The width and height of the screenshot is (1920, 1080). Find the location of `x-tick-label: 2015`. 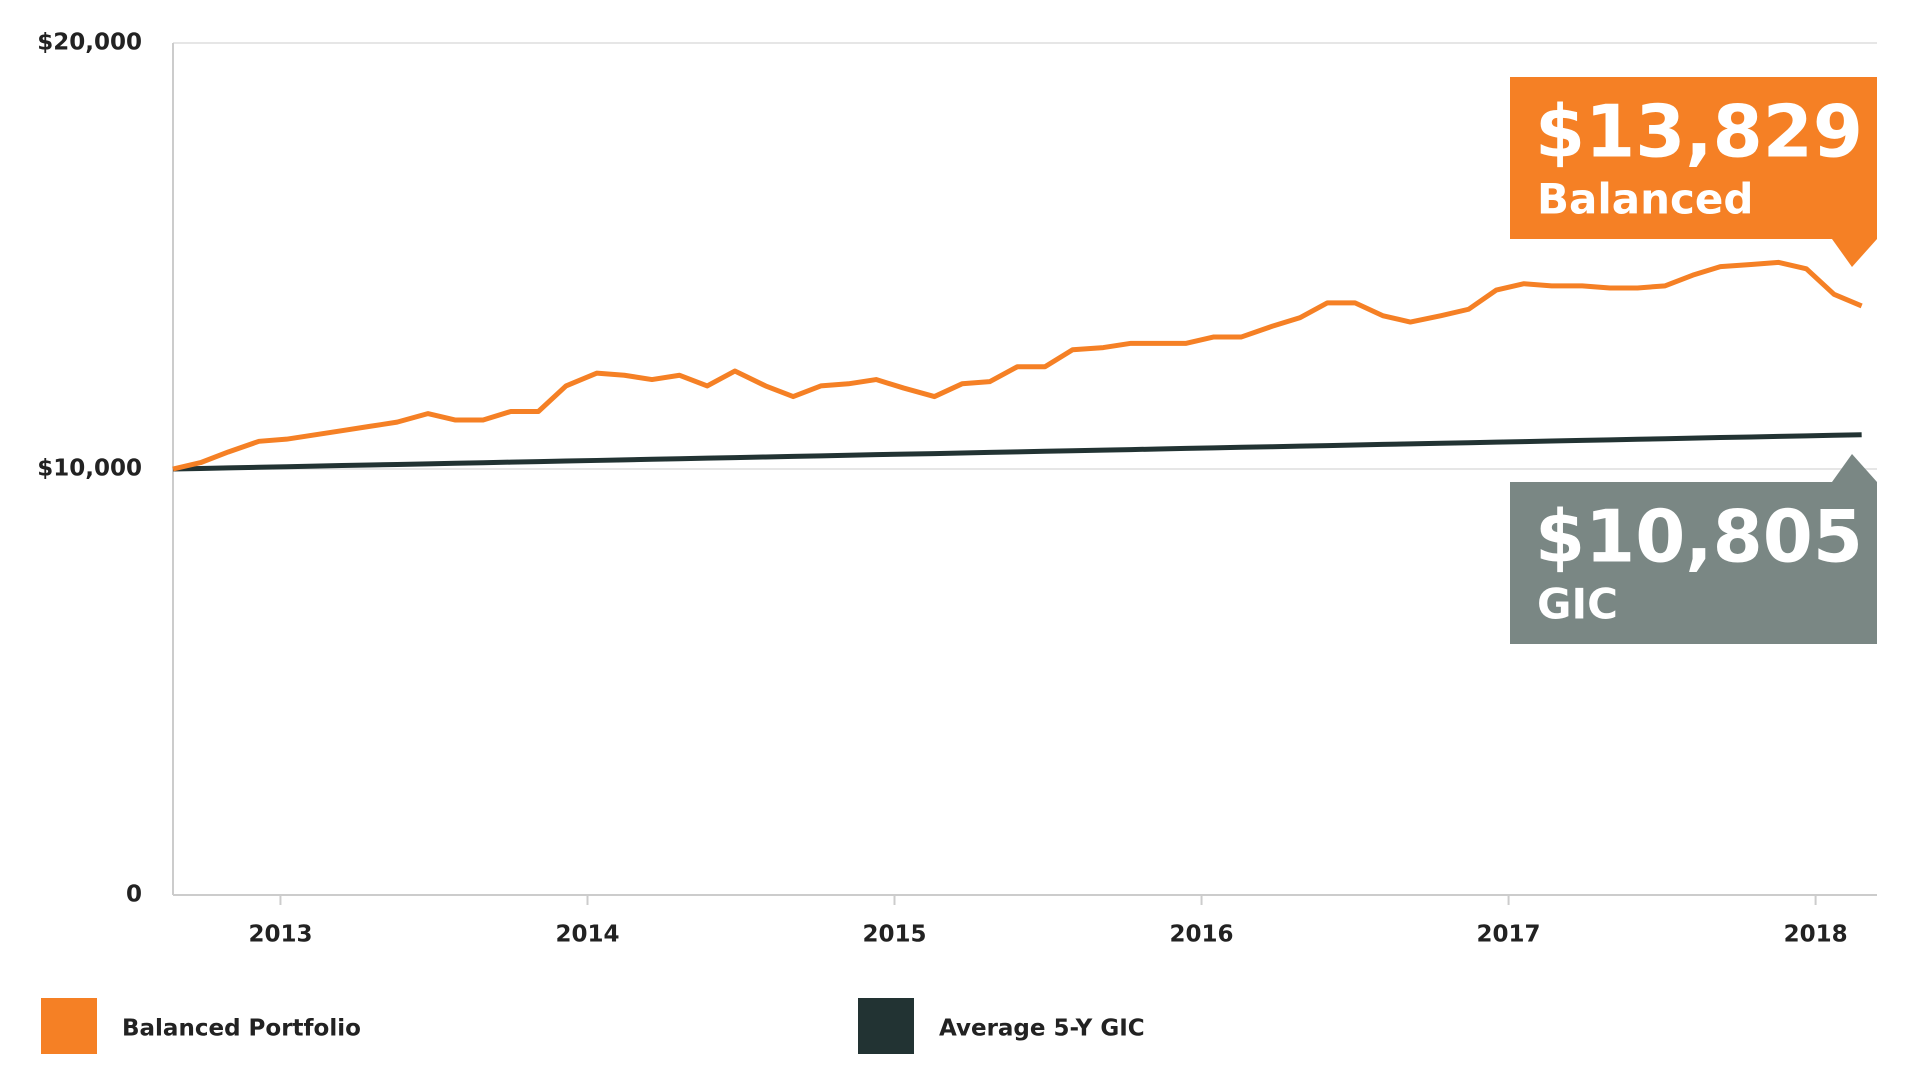

x-tick-label: 2015 is located at coordinates (895, 935).